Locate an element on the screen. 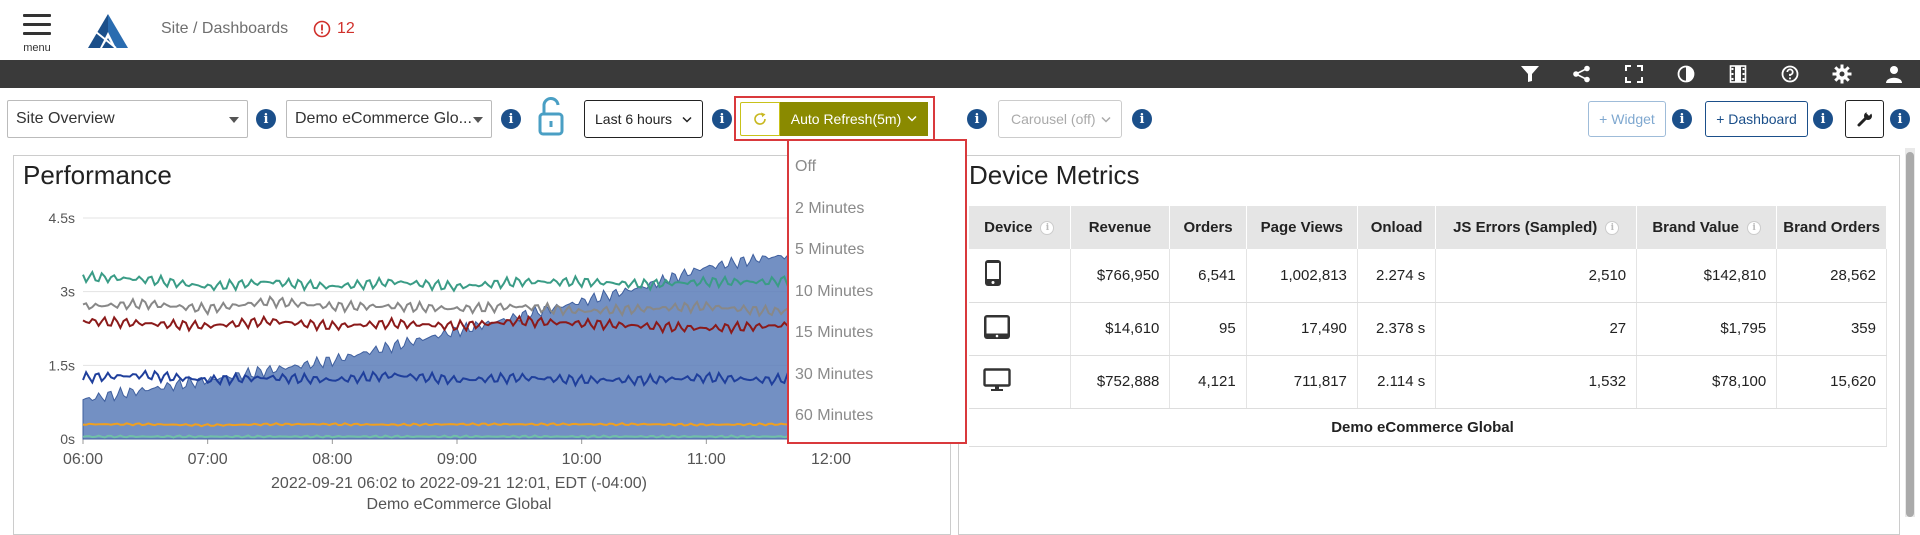 This screenshot has height=535, width=1920. page-views-cell: 1,002,813 is located at coordinates (1302, 276).